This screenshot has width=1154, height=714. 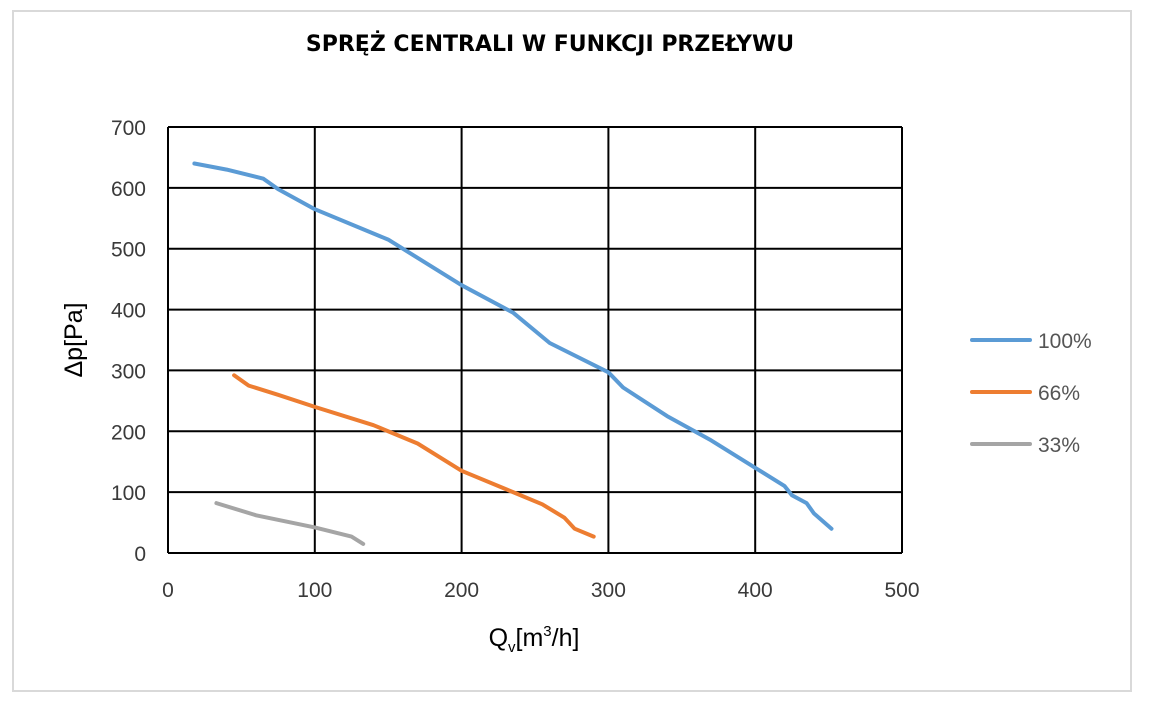 I want to click on y-tick-label: 600, so click(x=128, y=189).